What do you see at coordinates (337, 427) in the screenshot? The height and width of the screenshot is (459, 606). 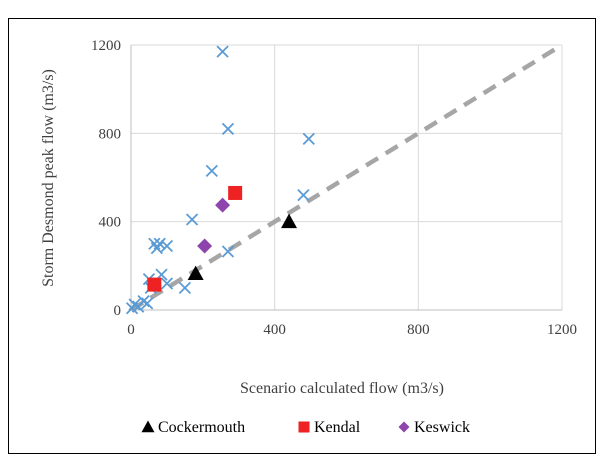 I see `legend-label-kendal: Kendal` at bounding box center [337, 427].